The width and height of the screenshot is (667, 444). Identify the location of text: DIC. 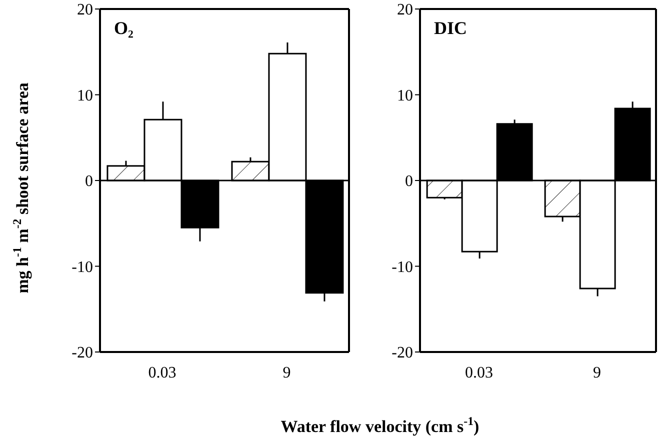
(451, 28).